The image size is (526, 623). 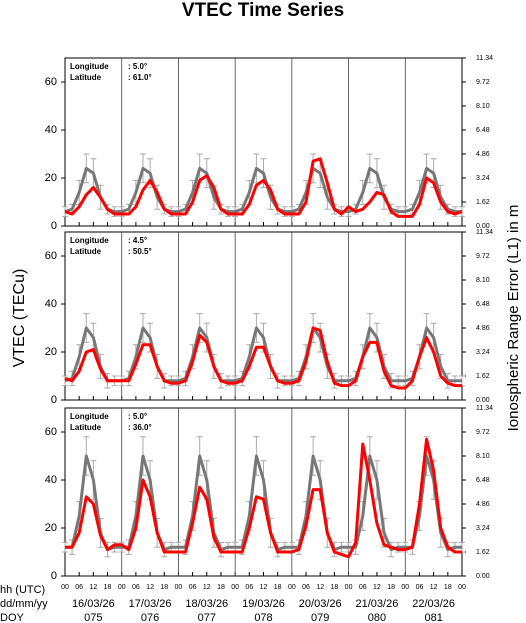 I want to click on date-label: 16/03/26, so click(x=93, y=604).